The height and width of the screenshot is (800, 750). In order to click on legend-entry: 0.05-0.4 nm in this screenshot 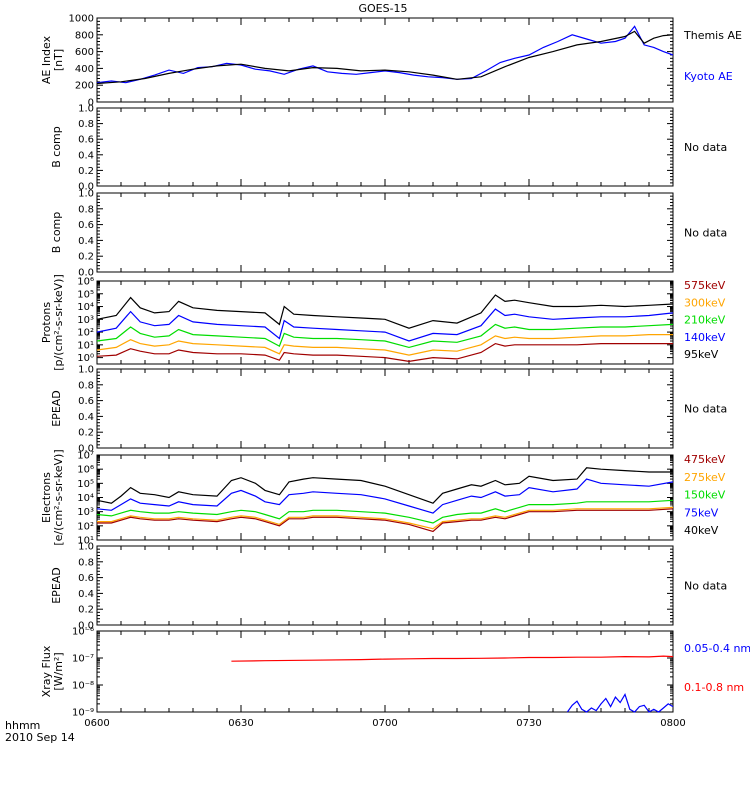, I will do `click(717, 648)`.